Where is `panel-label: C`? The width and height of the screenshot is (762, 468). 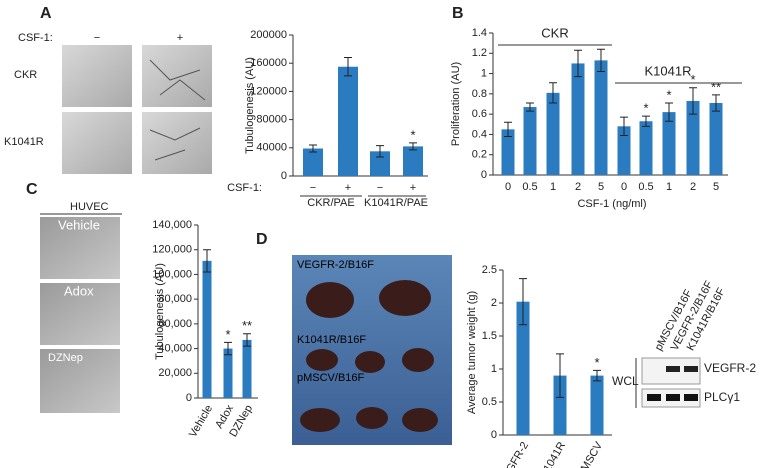 panel-label: C is located at coordinates (32, 189).